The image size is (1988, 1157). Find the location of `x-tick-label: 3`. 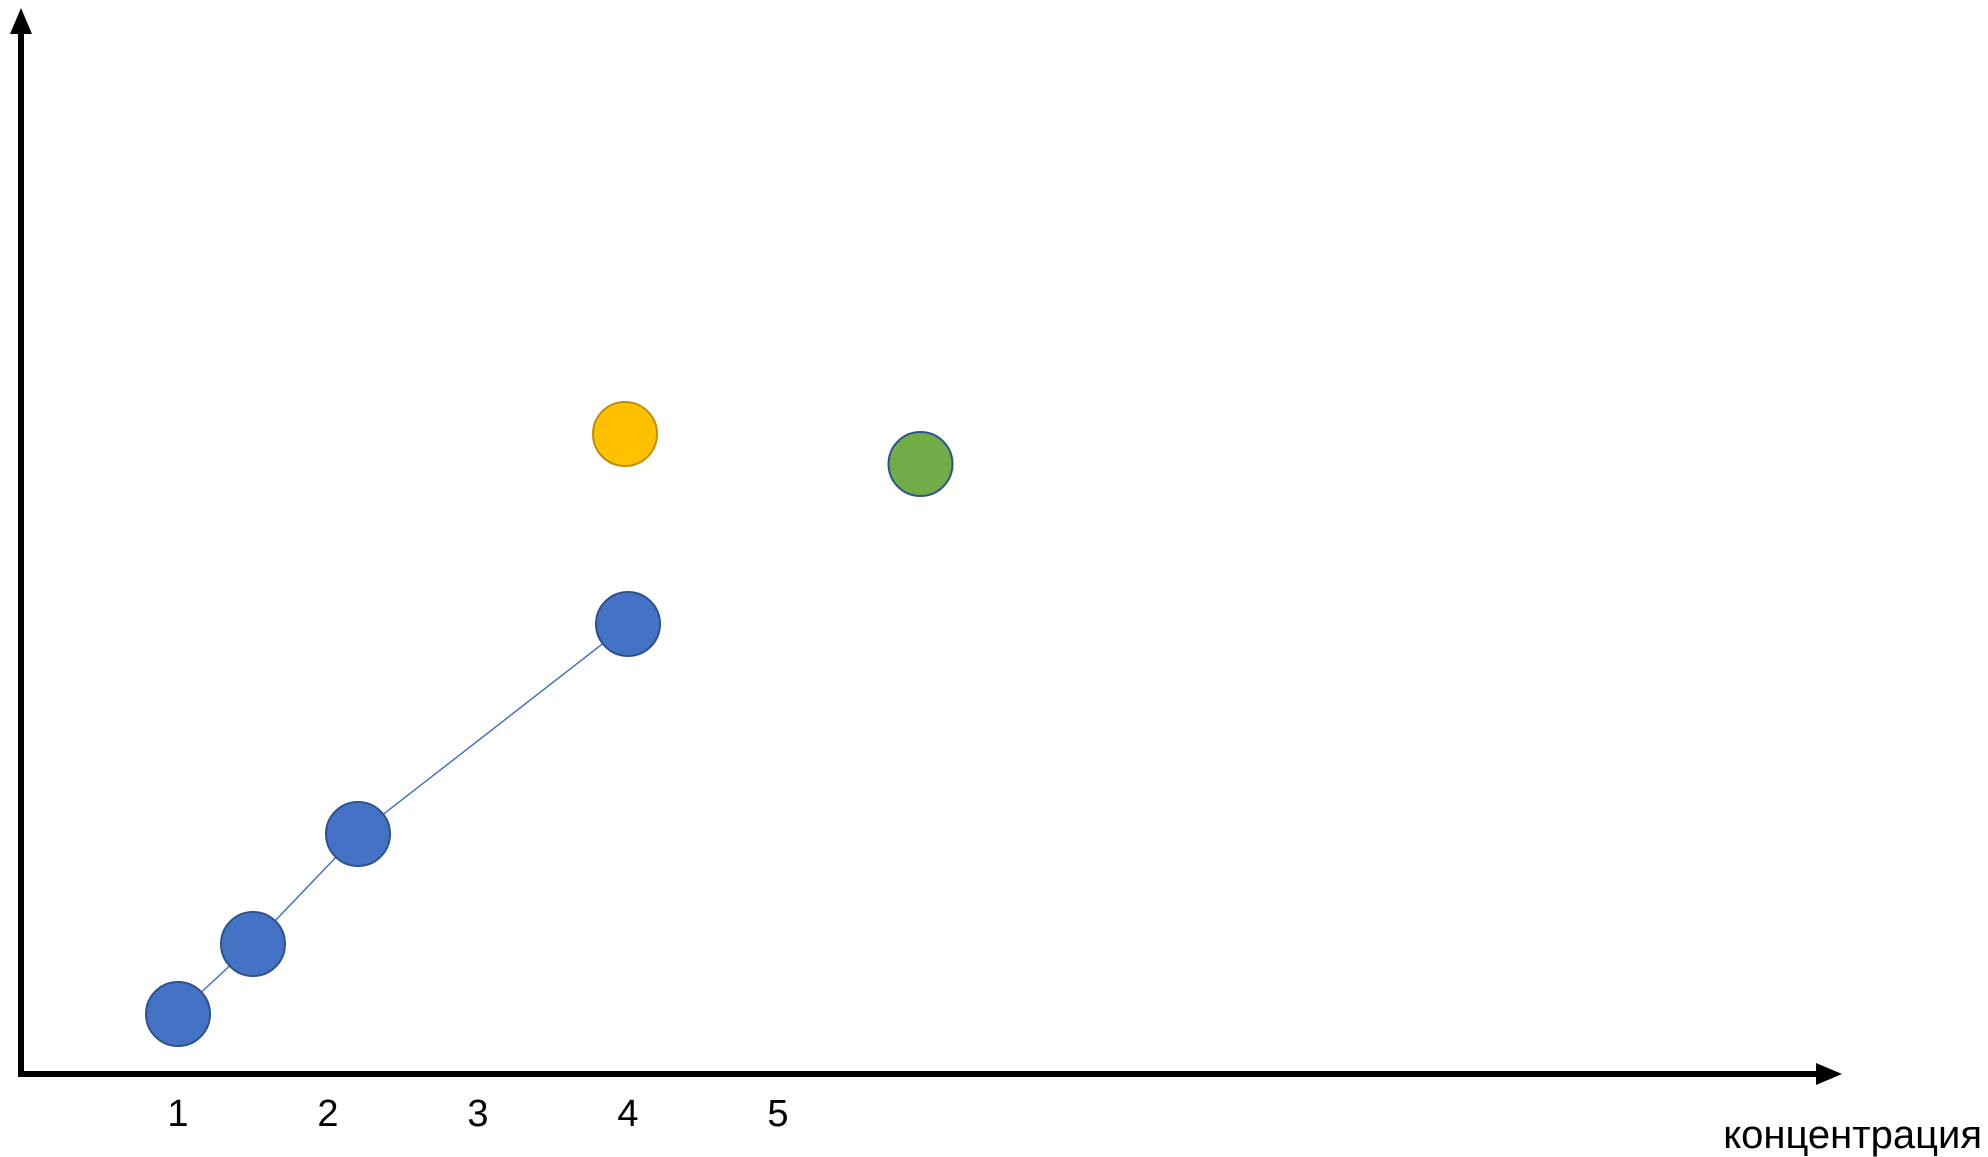

x-tick-label: 3 is located at coordinates (477, 1114).